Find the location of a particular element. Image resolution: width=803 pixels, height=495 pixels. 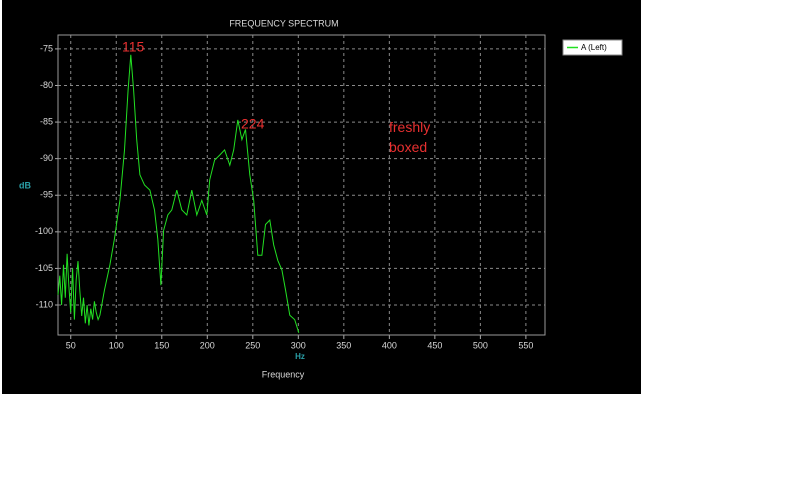

x-tick-label: 200 is located at coordinates (207, 345).